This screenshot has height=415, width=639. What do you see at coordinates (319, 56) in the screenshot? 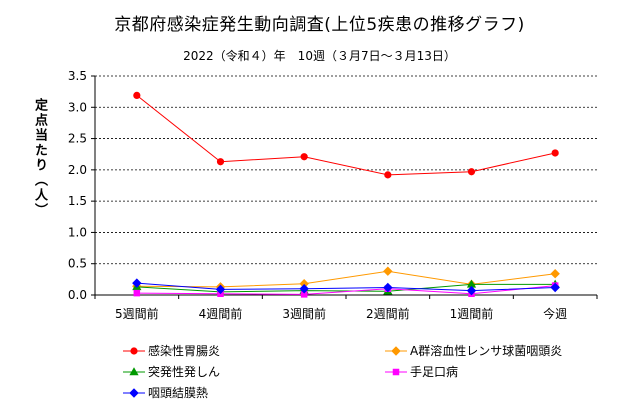
I see `chart-subtitle: 2022（令和４）年 10週（３月7日～３月13日）` at bounding box center [319, 56].